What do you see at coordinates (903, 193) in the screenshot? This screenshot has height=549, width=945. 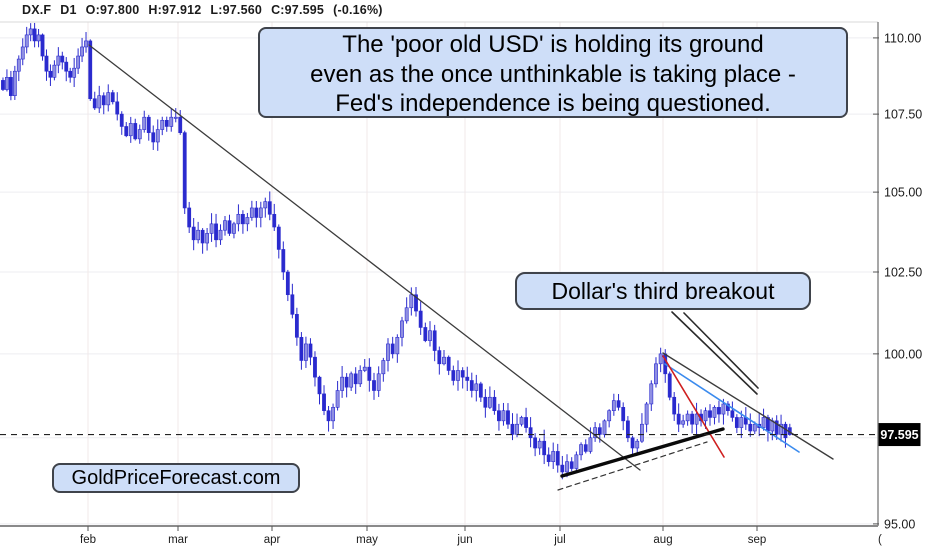 I see `price-tick-label: 105.00` at bounding box center [903, 193].